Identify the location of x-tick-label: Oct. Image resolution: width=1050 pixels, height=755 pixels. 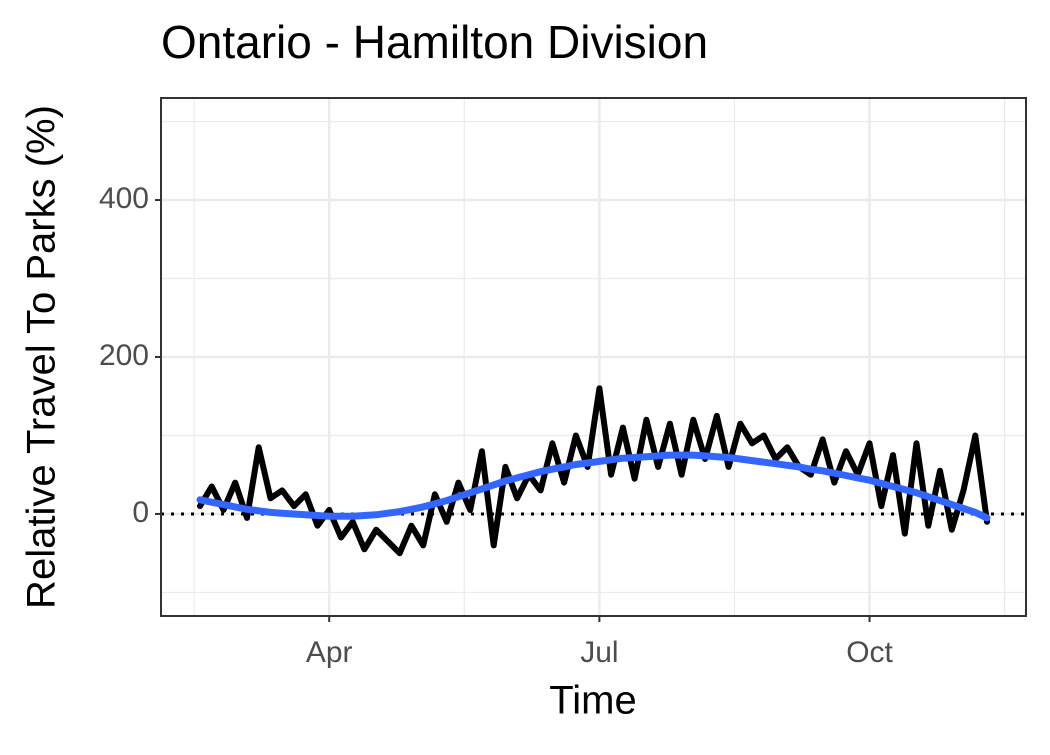
(869, 652).